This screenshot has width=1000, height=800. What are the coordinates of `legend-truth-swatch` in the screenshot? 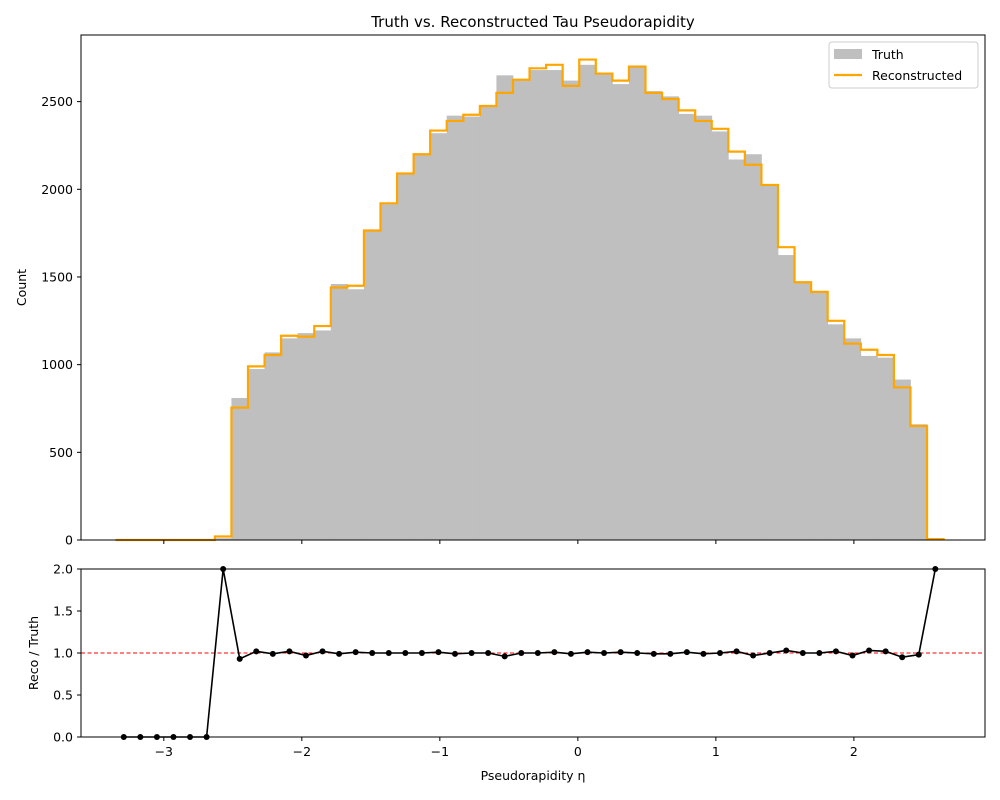 It's located at (848, 54).